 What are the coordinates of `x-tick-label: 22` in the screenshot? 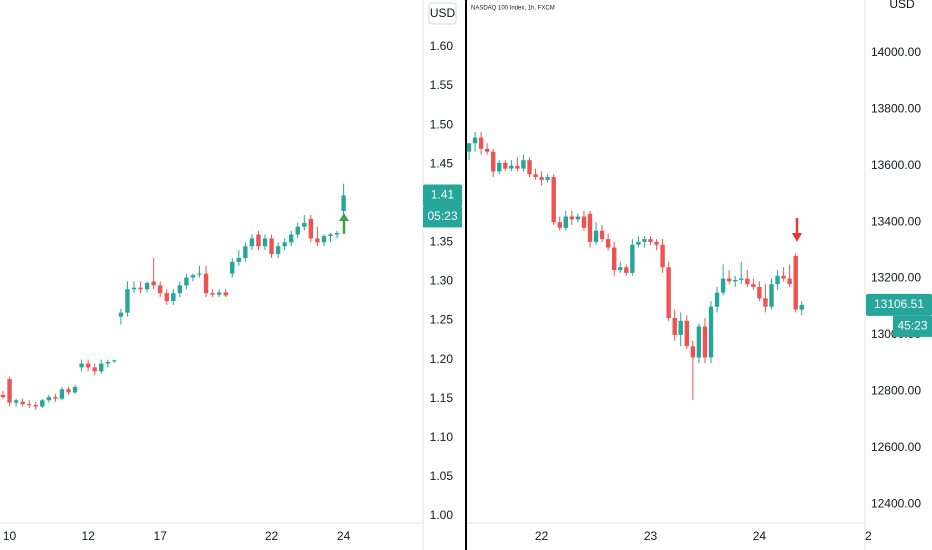 It's located at (272, 536).